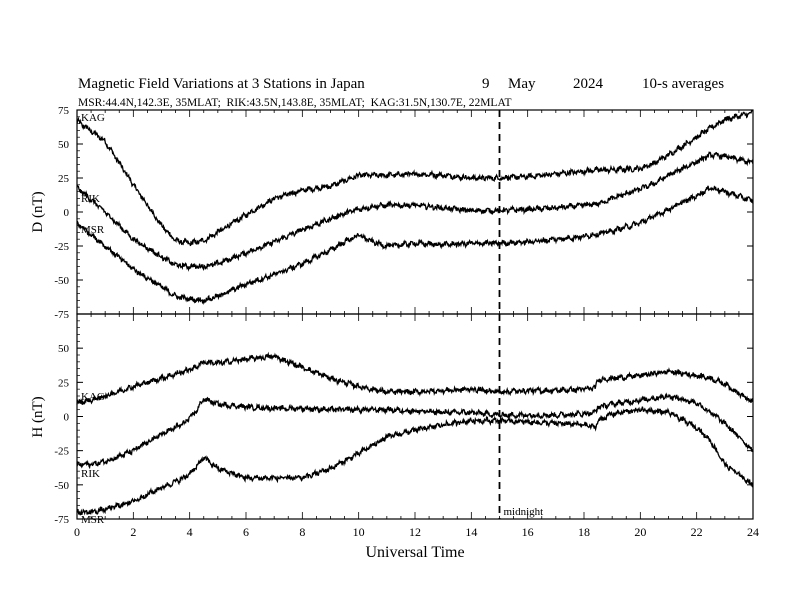  I want to click on x-axis-label: Universal Time, so click(414, 552).